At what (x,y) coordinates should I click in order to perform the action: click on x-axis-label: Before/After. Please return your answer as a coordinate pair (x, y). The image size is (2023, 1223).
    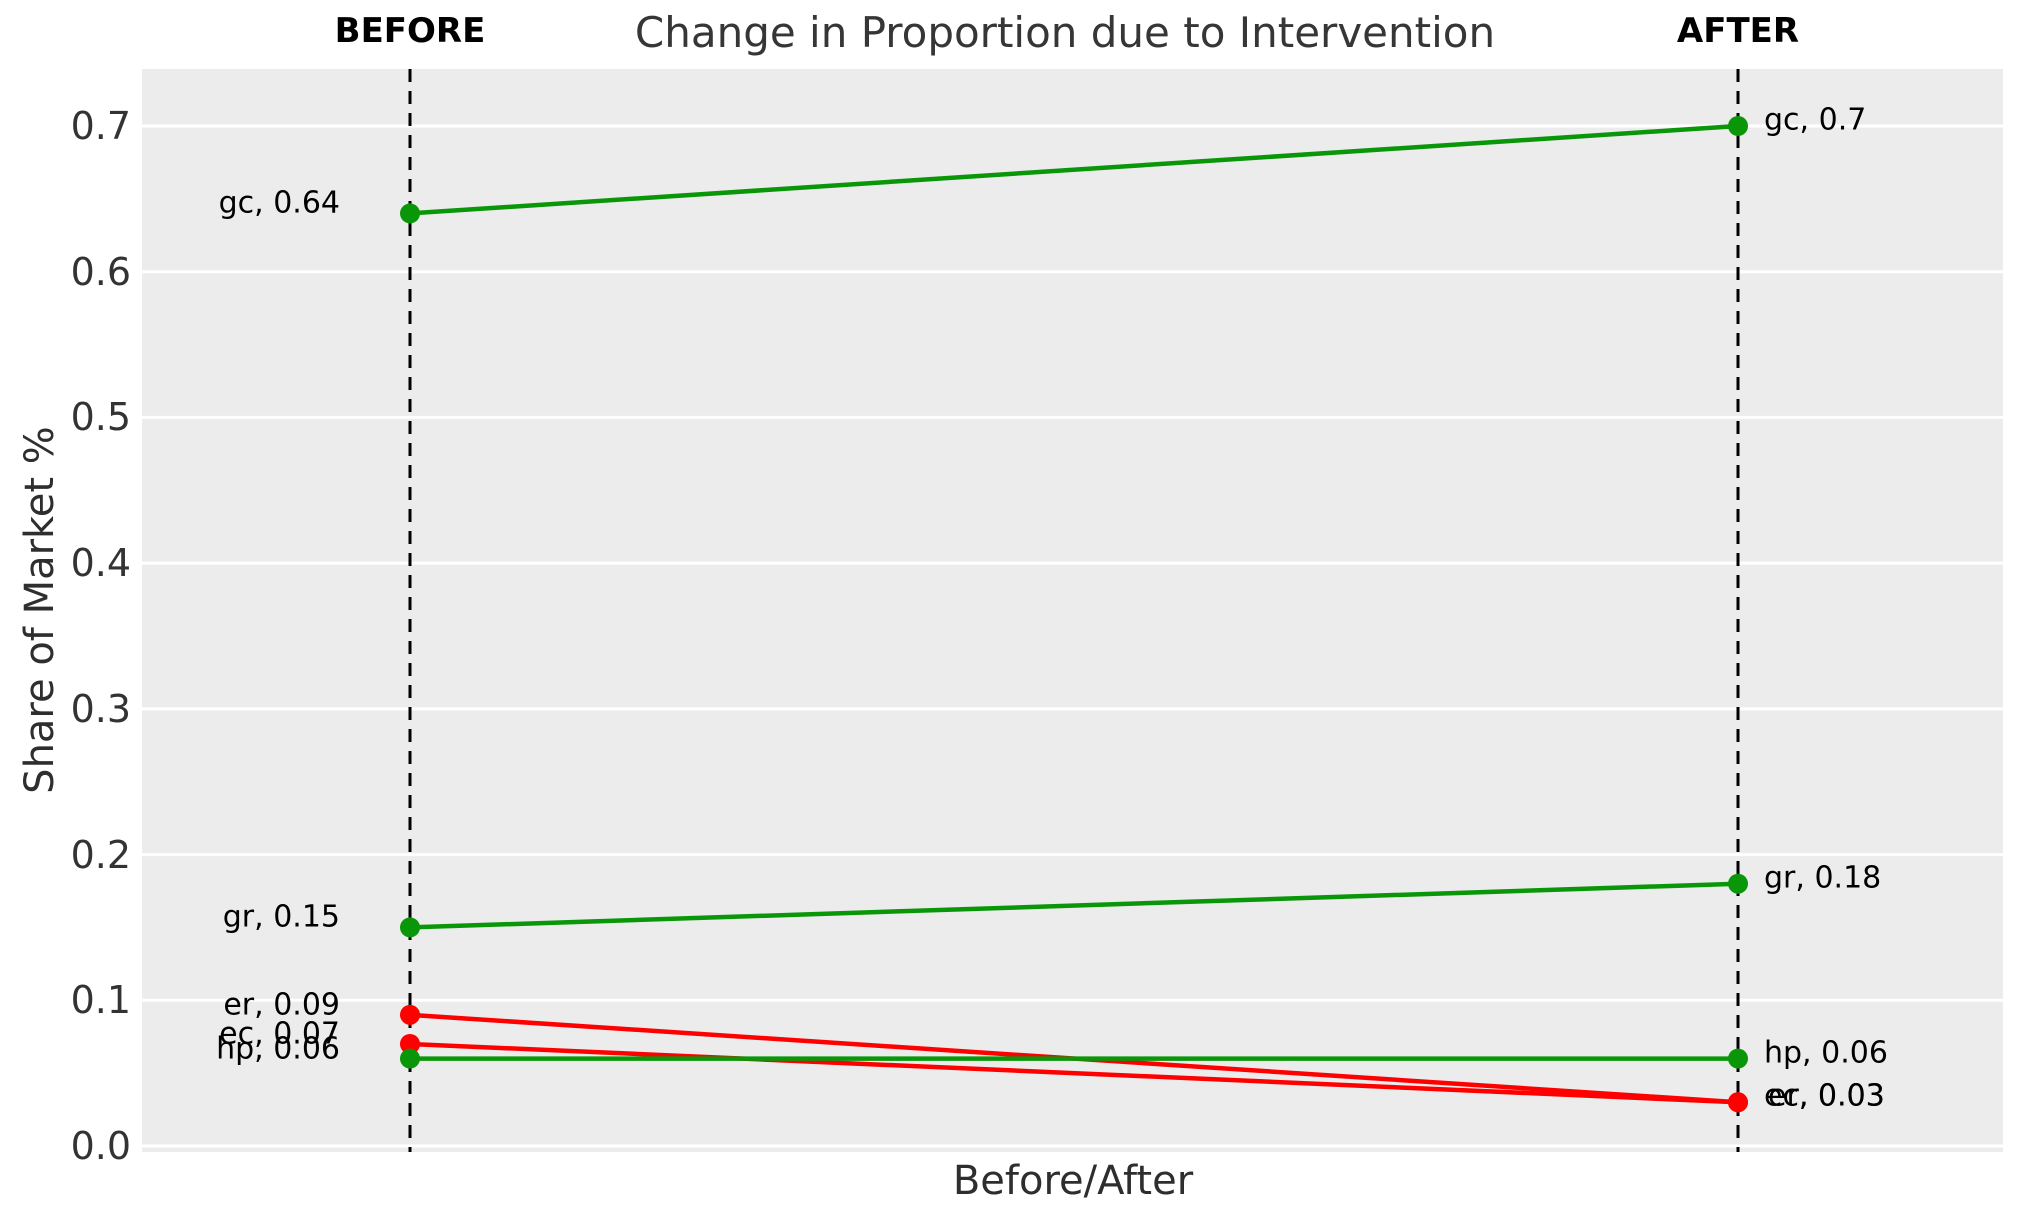
    Looking at the image, I should click on (1073, 1181).